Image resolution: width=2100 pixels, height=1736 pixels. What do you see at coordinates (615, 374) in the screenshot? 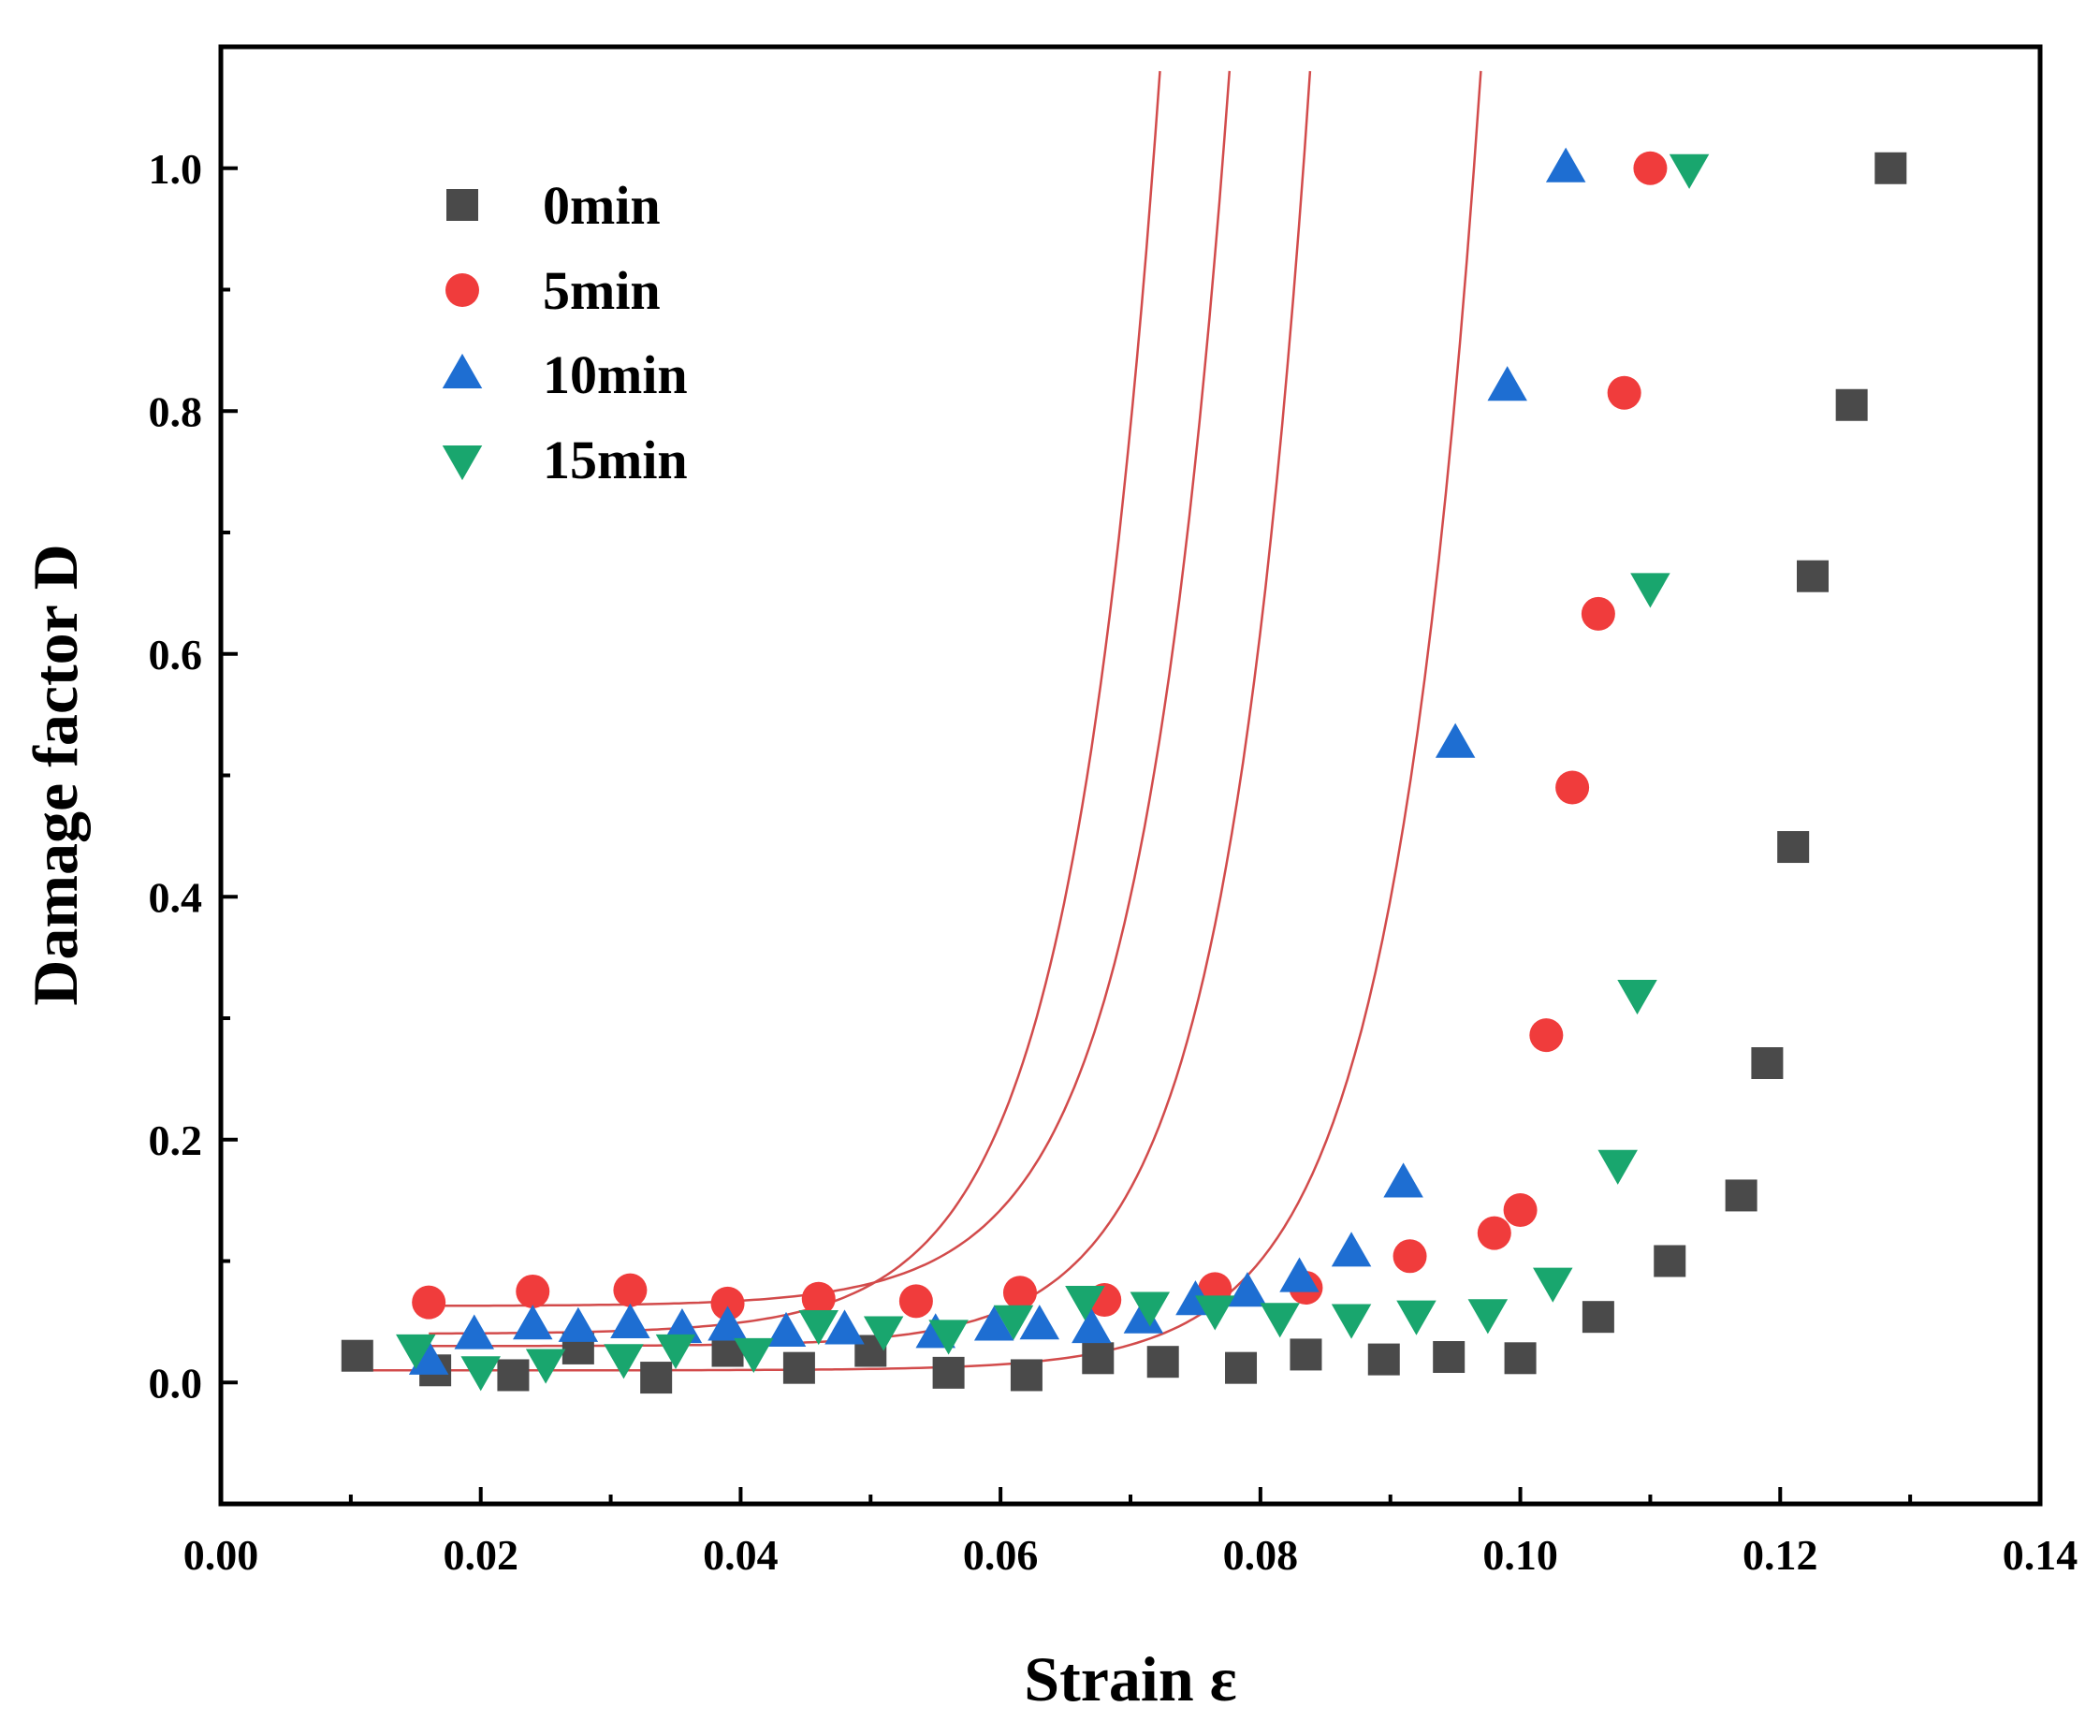
I see `legend-label-10min: 10min` at bounding box center [615, 374].